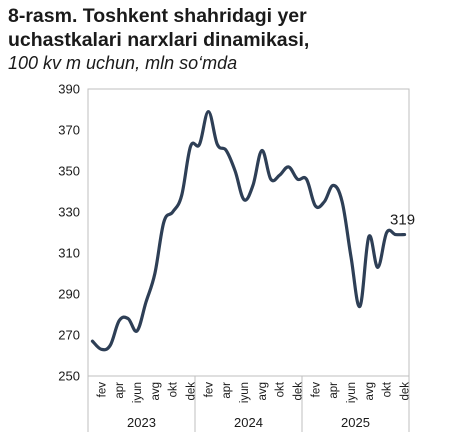 This screenshot has height=444, width=471. Describe the element at coordinates (355, 422) in the screenshot. I see `year-label: 2025` at that location.